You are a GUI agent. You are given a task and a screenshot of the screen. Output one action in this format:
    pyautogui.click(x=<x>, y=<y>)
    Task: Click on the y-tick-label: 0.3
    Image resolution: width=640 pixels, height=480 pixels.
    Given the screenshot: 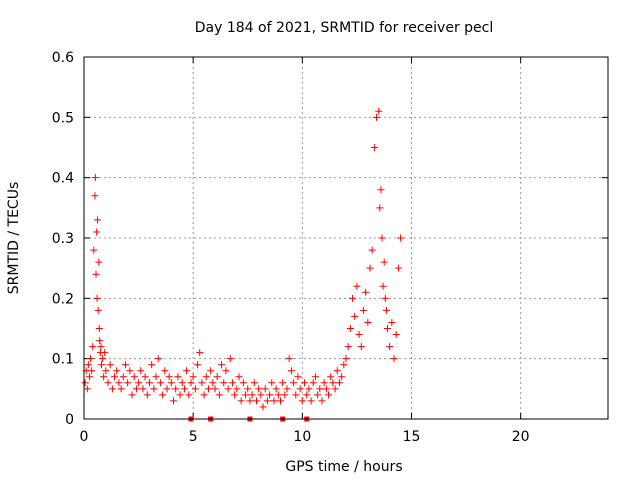 What is the action you would take?
    pyautogui.click(x=63, y=239)
    